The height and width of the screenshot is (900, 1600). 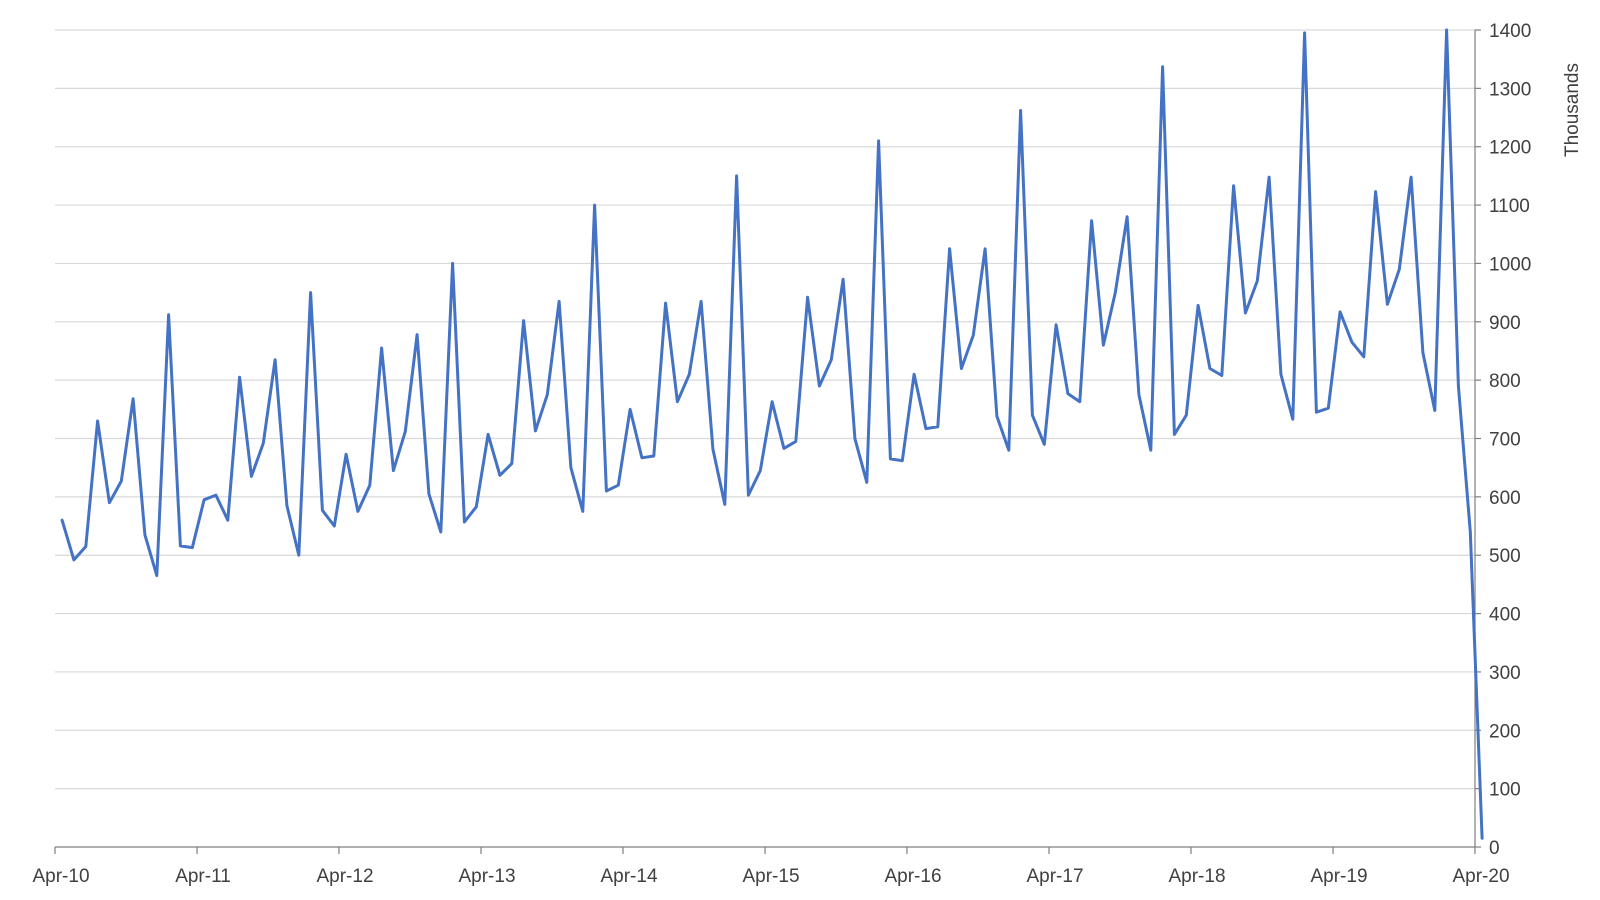 I want to click on x-tick-label: Apr-11, so click(x=203, y=876).